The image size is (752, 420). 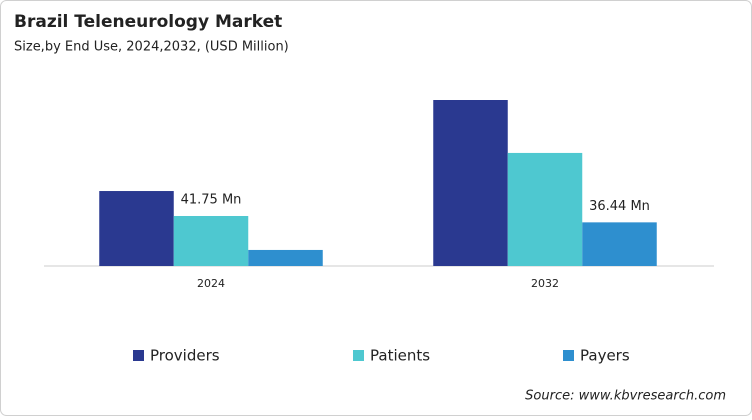 What do you see at coordinates (625, 396) in the screenshot?
I see `source: Source: www.kbvresearch.com` at bounding box center [625, 396].